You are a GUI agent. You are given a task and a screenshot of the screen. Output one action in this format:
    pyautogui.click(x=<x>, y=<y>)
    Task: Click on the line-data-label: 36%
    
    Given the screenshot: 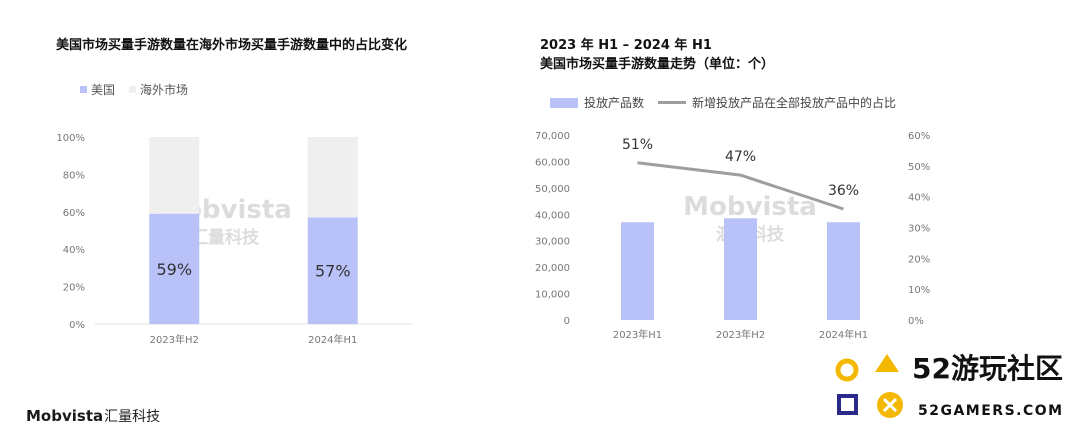 What is the action you would take?
    pyautogui.click(x=843, y=191)
    